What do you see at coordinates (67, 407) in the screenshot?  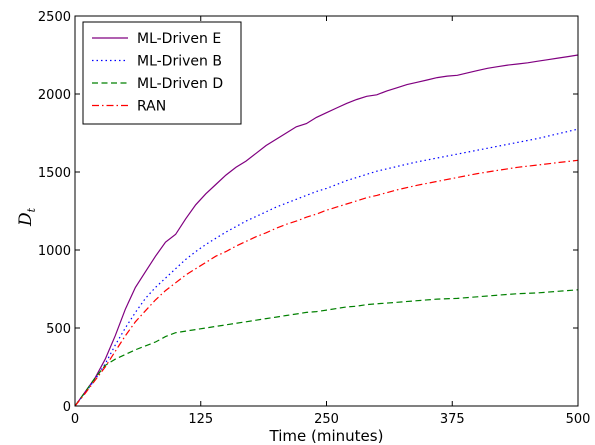 I see `y-tick-label-0: 0` at bounding box center [67, 407].